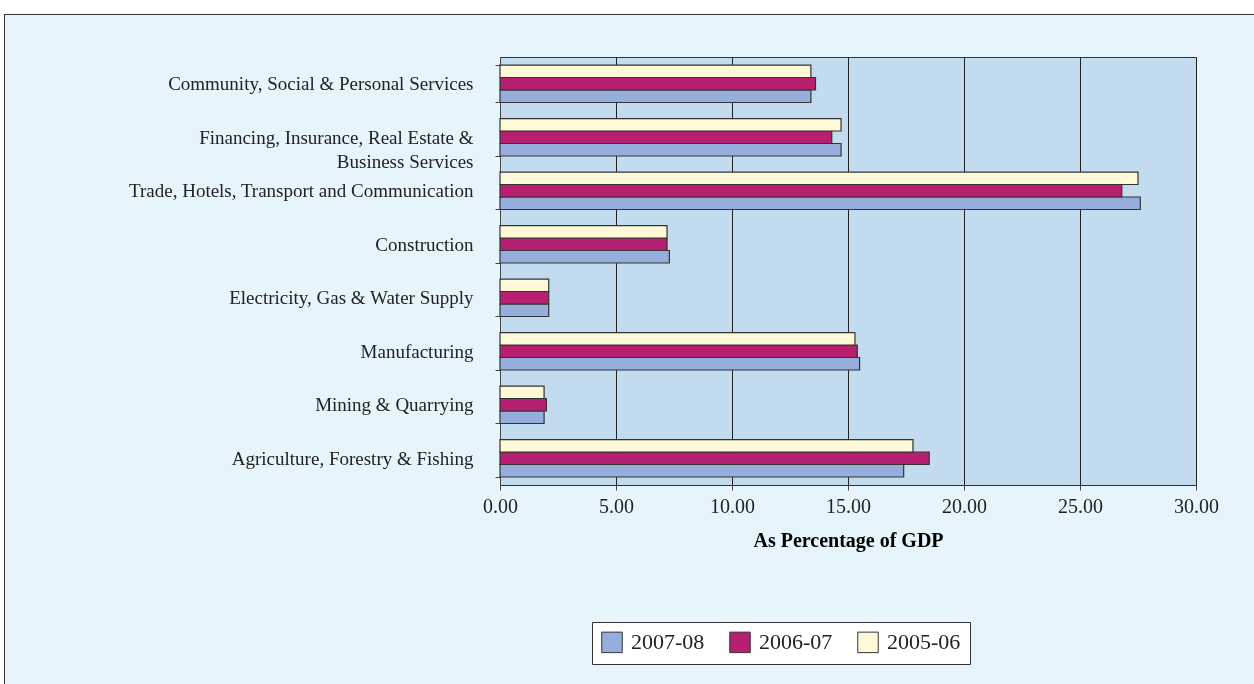 The width and height of the screenshot is (1254, 684). Describe the element at coordinates (301, 191) in the screenshot. I see `y-tick-label: Trade, Hotels, Transport and Communication` at that location.